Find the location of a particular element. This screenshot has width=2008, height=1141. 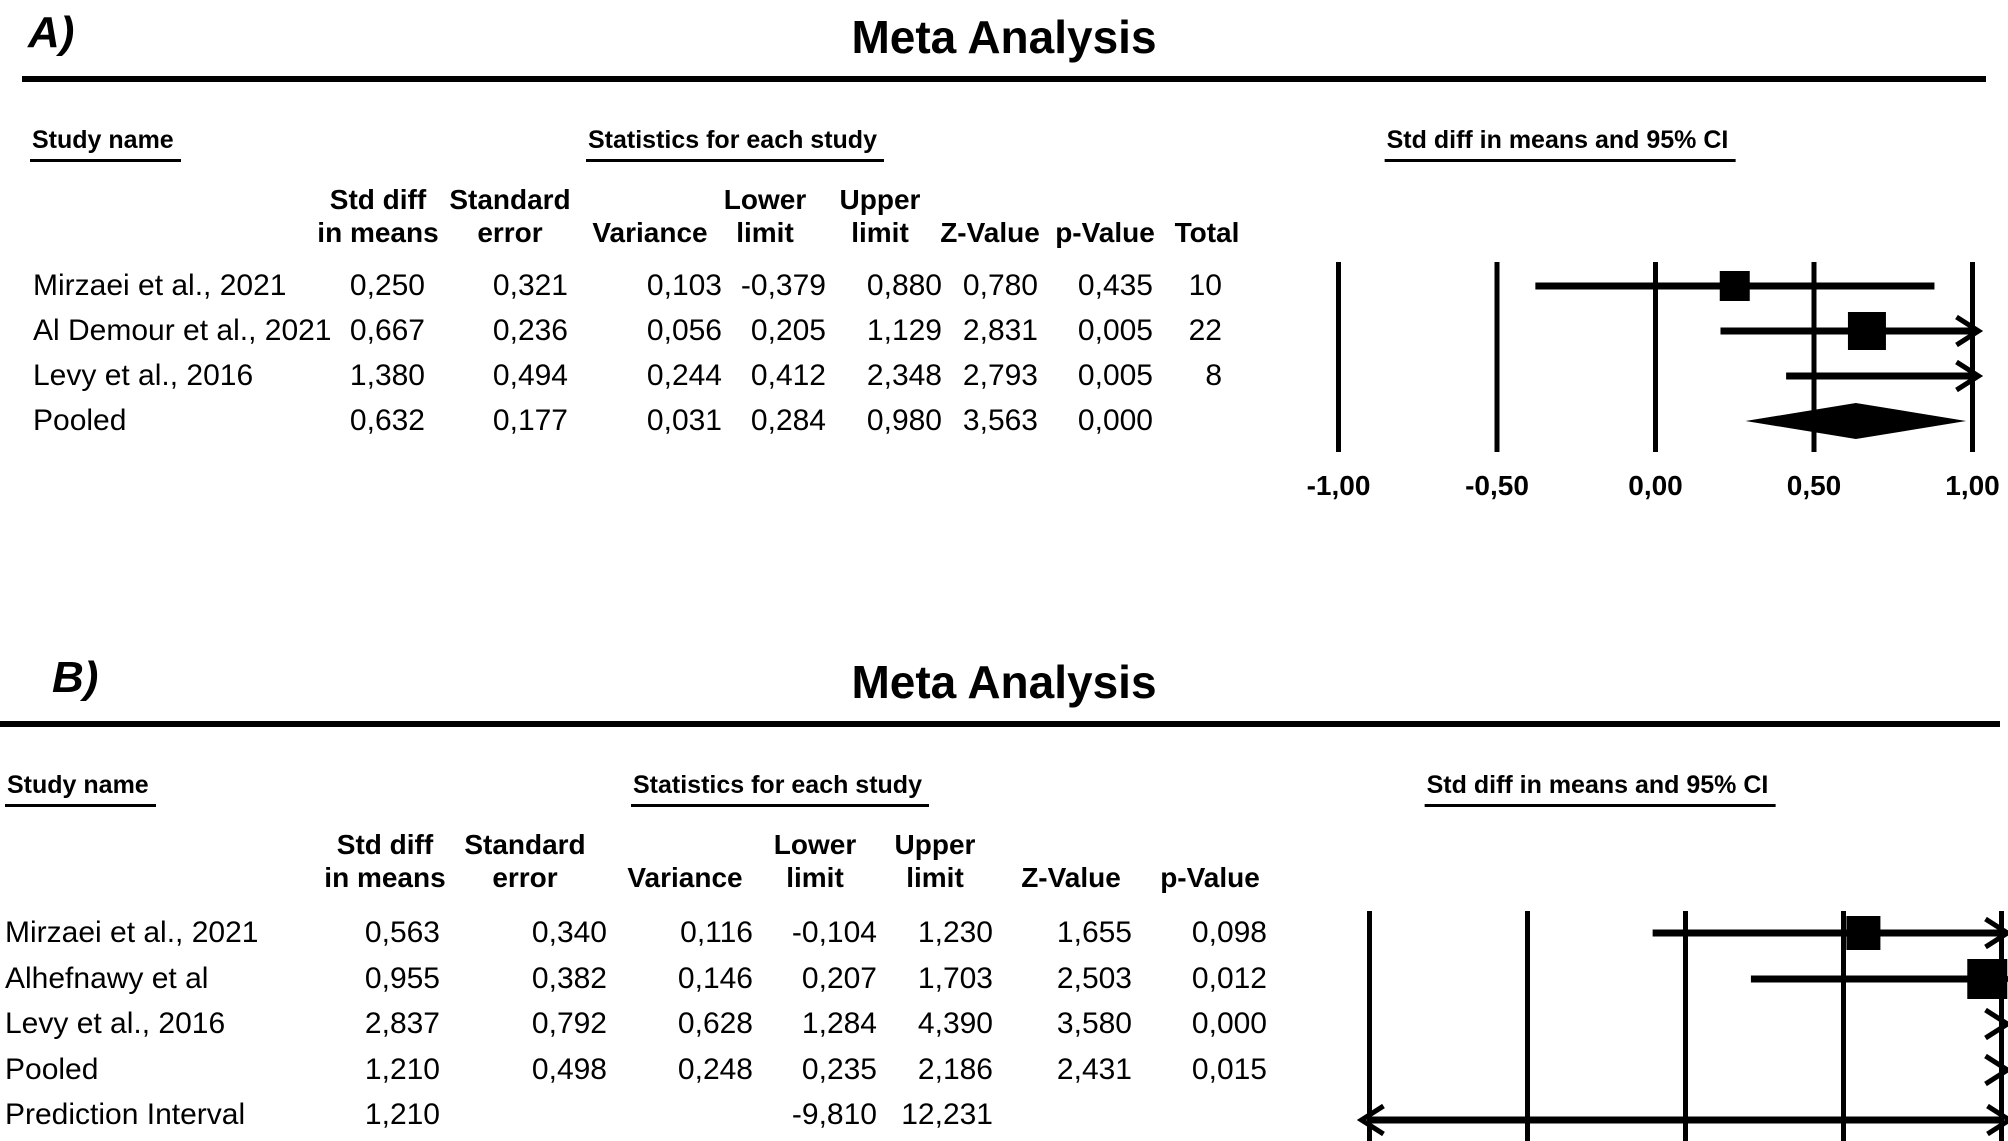

panel-b-title-rule is located at coordinates (1000, 724).